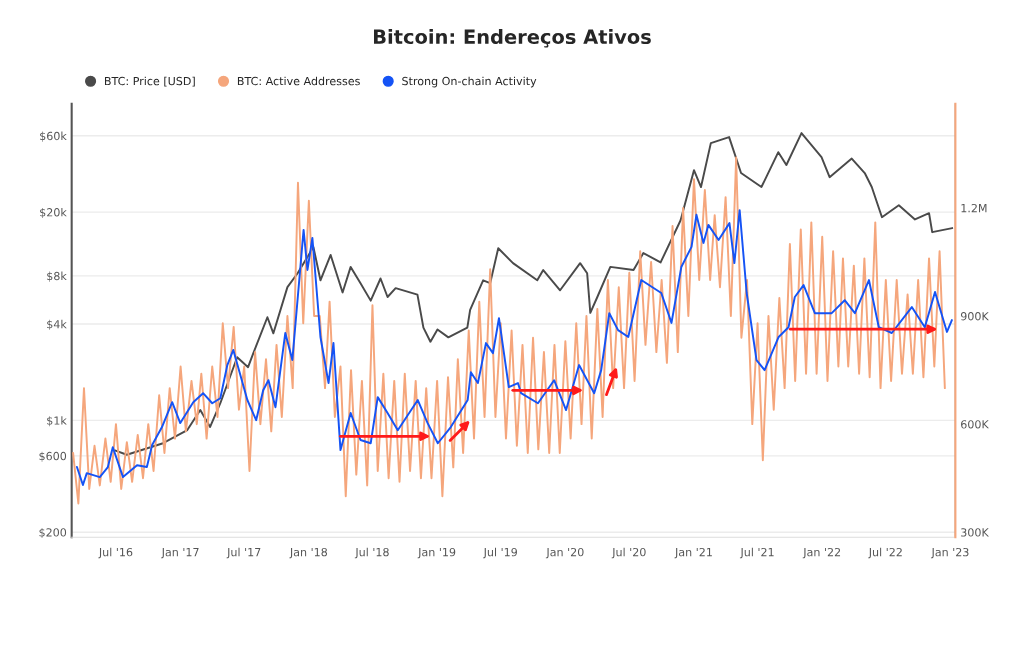 The image size is (1024, 645). What do you see at coordinates (115, 553) in the screenshot?
I see `x-tick-label: Jul '16` at bounding box center [115, 553].